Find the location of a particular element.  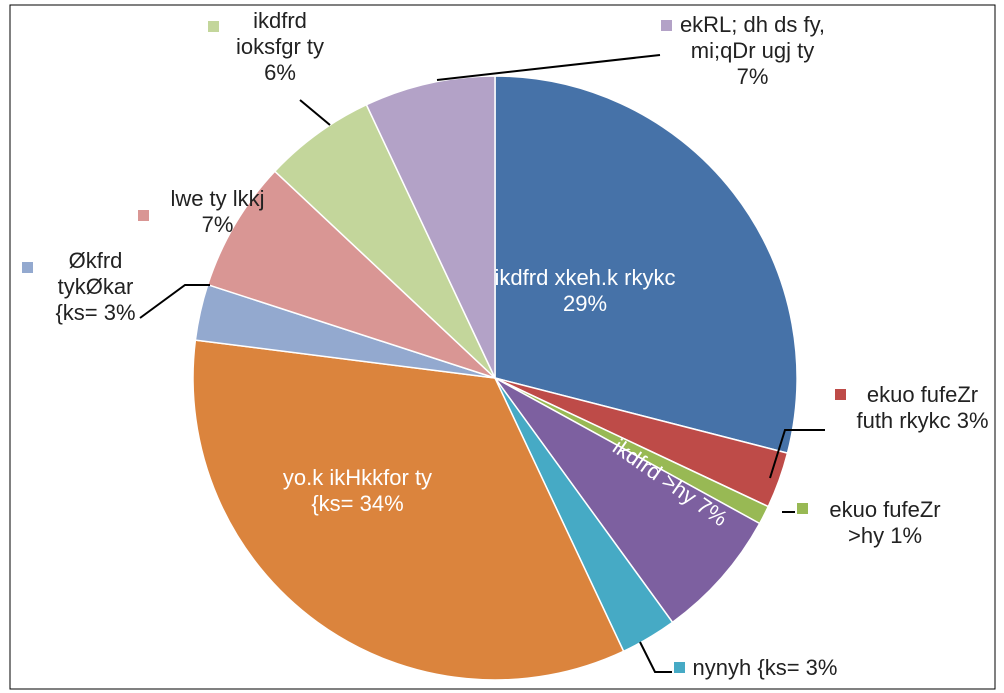

data-label: ikdfrd xkeh.k rkykc 29% is located at coordinates (585, 291).